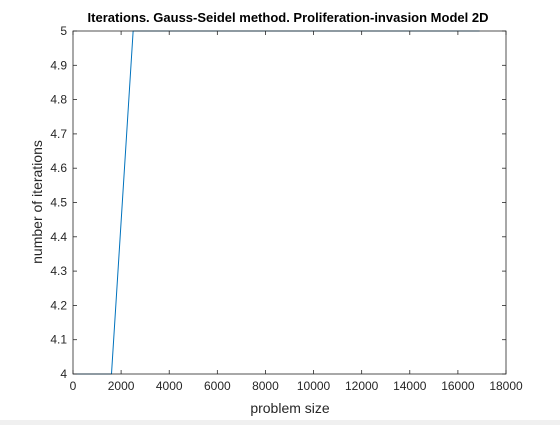  Describe the element at coordinates (58, 271) in the screenshot. I see `y-tick-label: 4.3` at that location.